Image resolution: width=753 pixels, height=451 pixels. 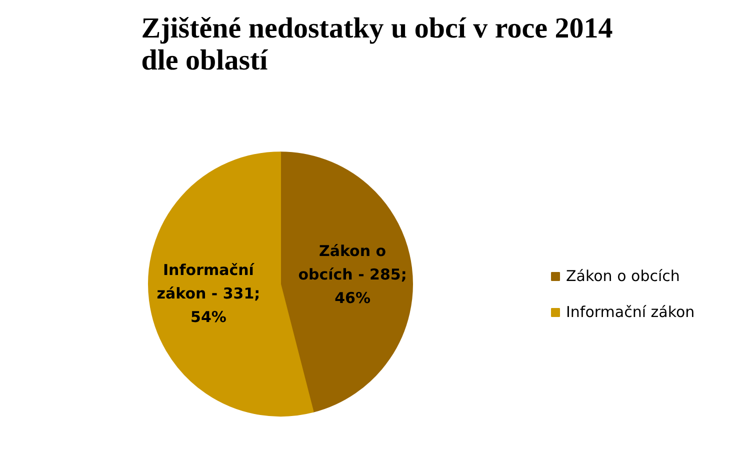 What do you see at coordinates (630, 312) in the screenshot?
I see `legend-label: Informační zákon` at bounding box center [630, 312].